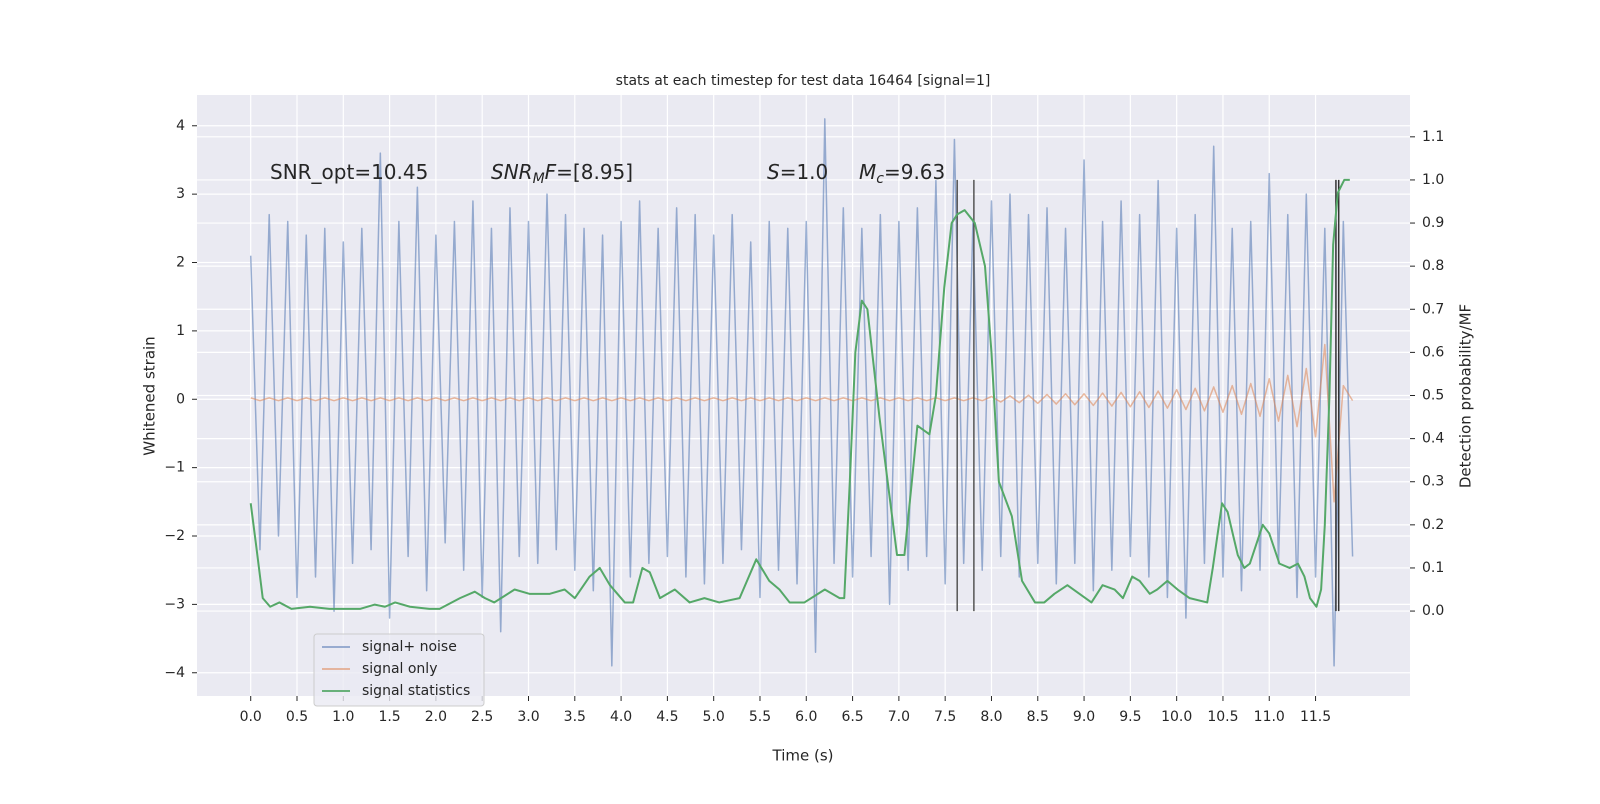 Image resolution: width=1600 pixels, height=804 pixels. What do you see at coordinates (180, 126) in the screenshot?
I see `y-tick-label: 4` at bounding box center [180, 126].